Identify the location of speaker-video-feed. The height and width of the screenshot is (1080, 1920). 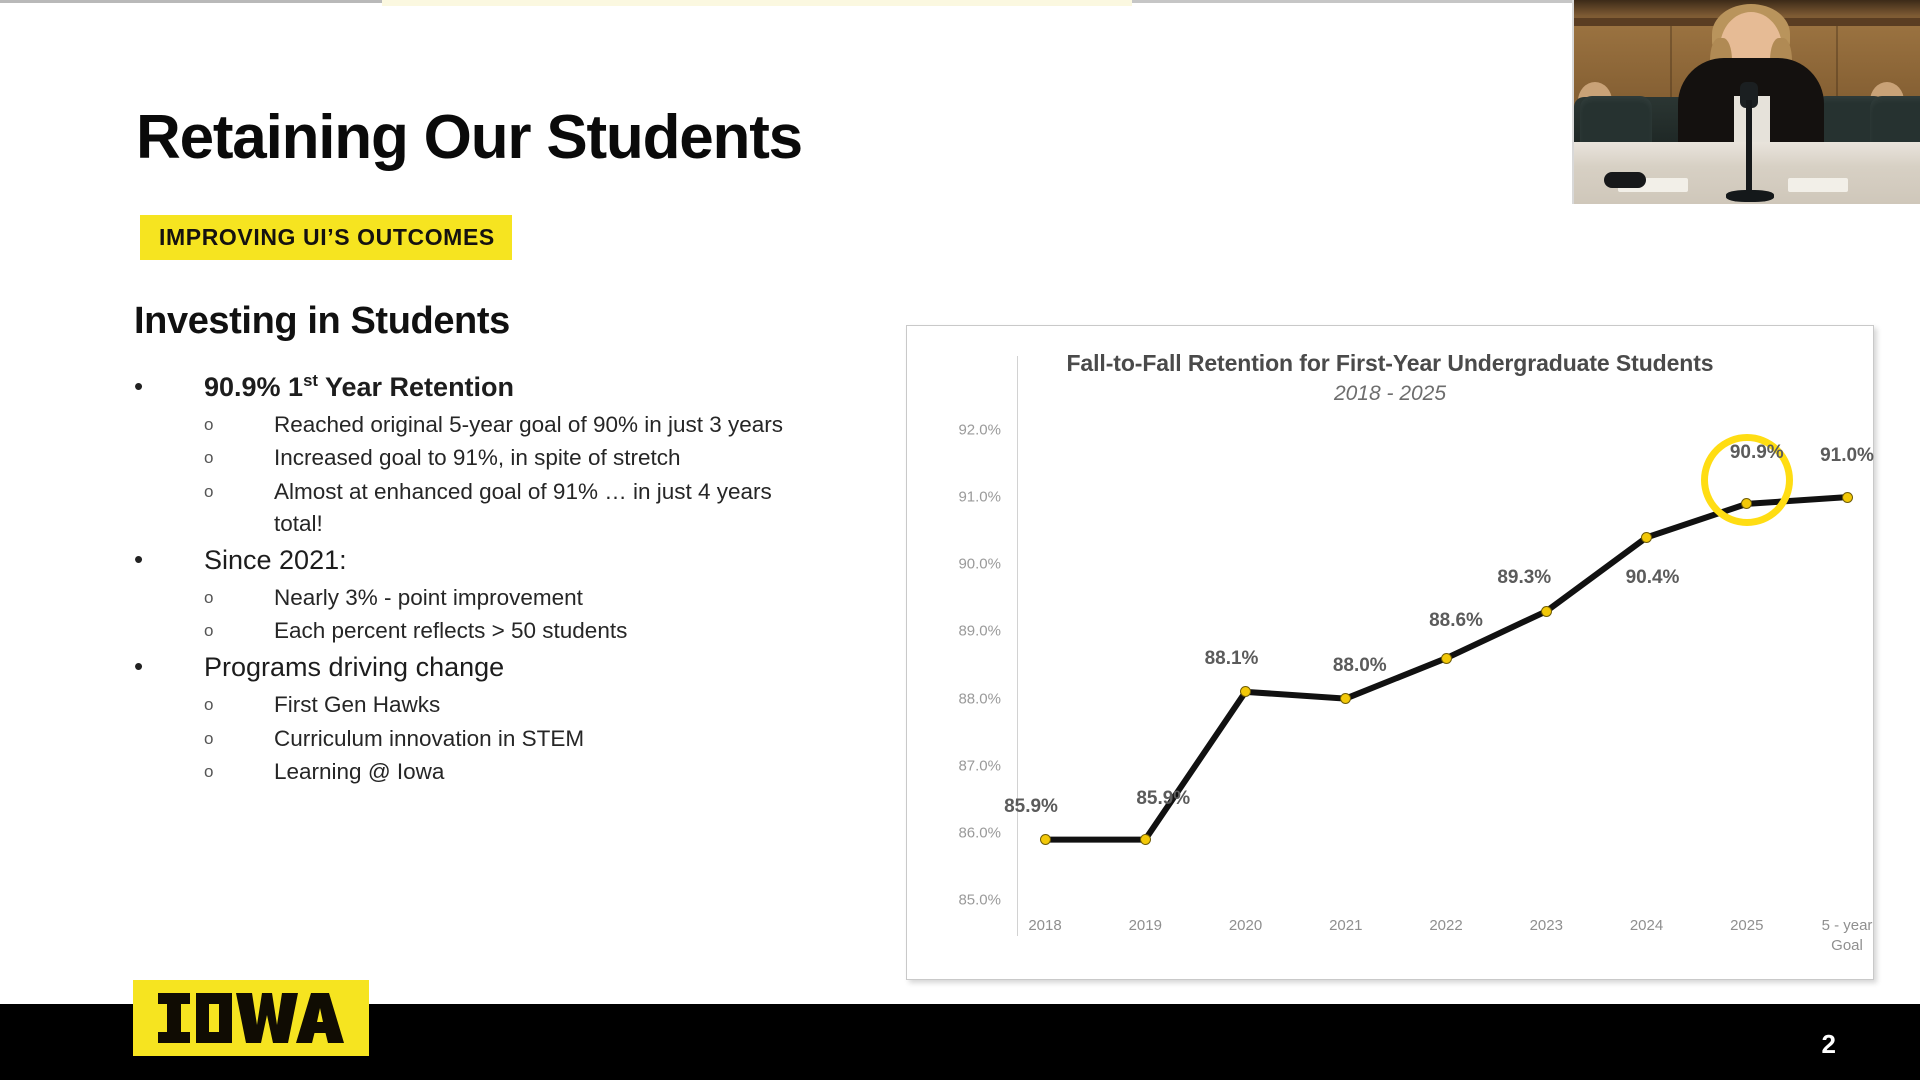
(1746, 102).